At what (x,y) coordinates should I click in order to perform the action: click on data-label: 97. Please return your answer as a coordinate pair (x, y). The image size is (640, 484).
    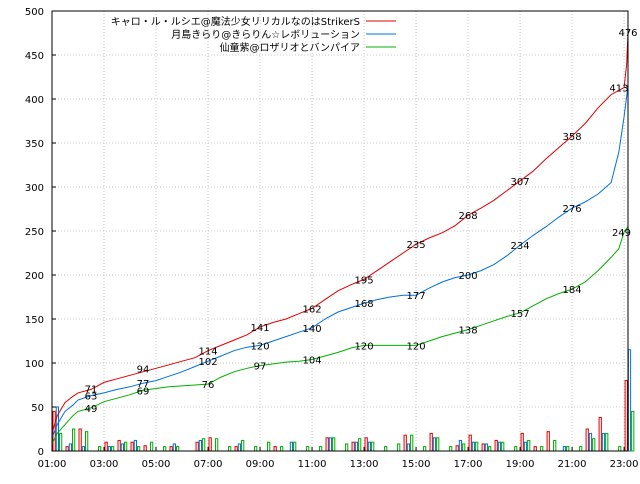
    Looking at the image, I should click on (260, 367).